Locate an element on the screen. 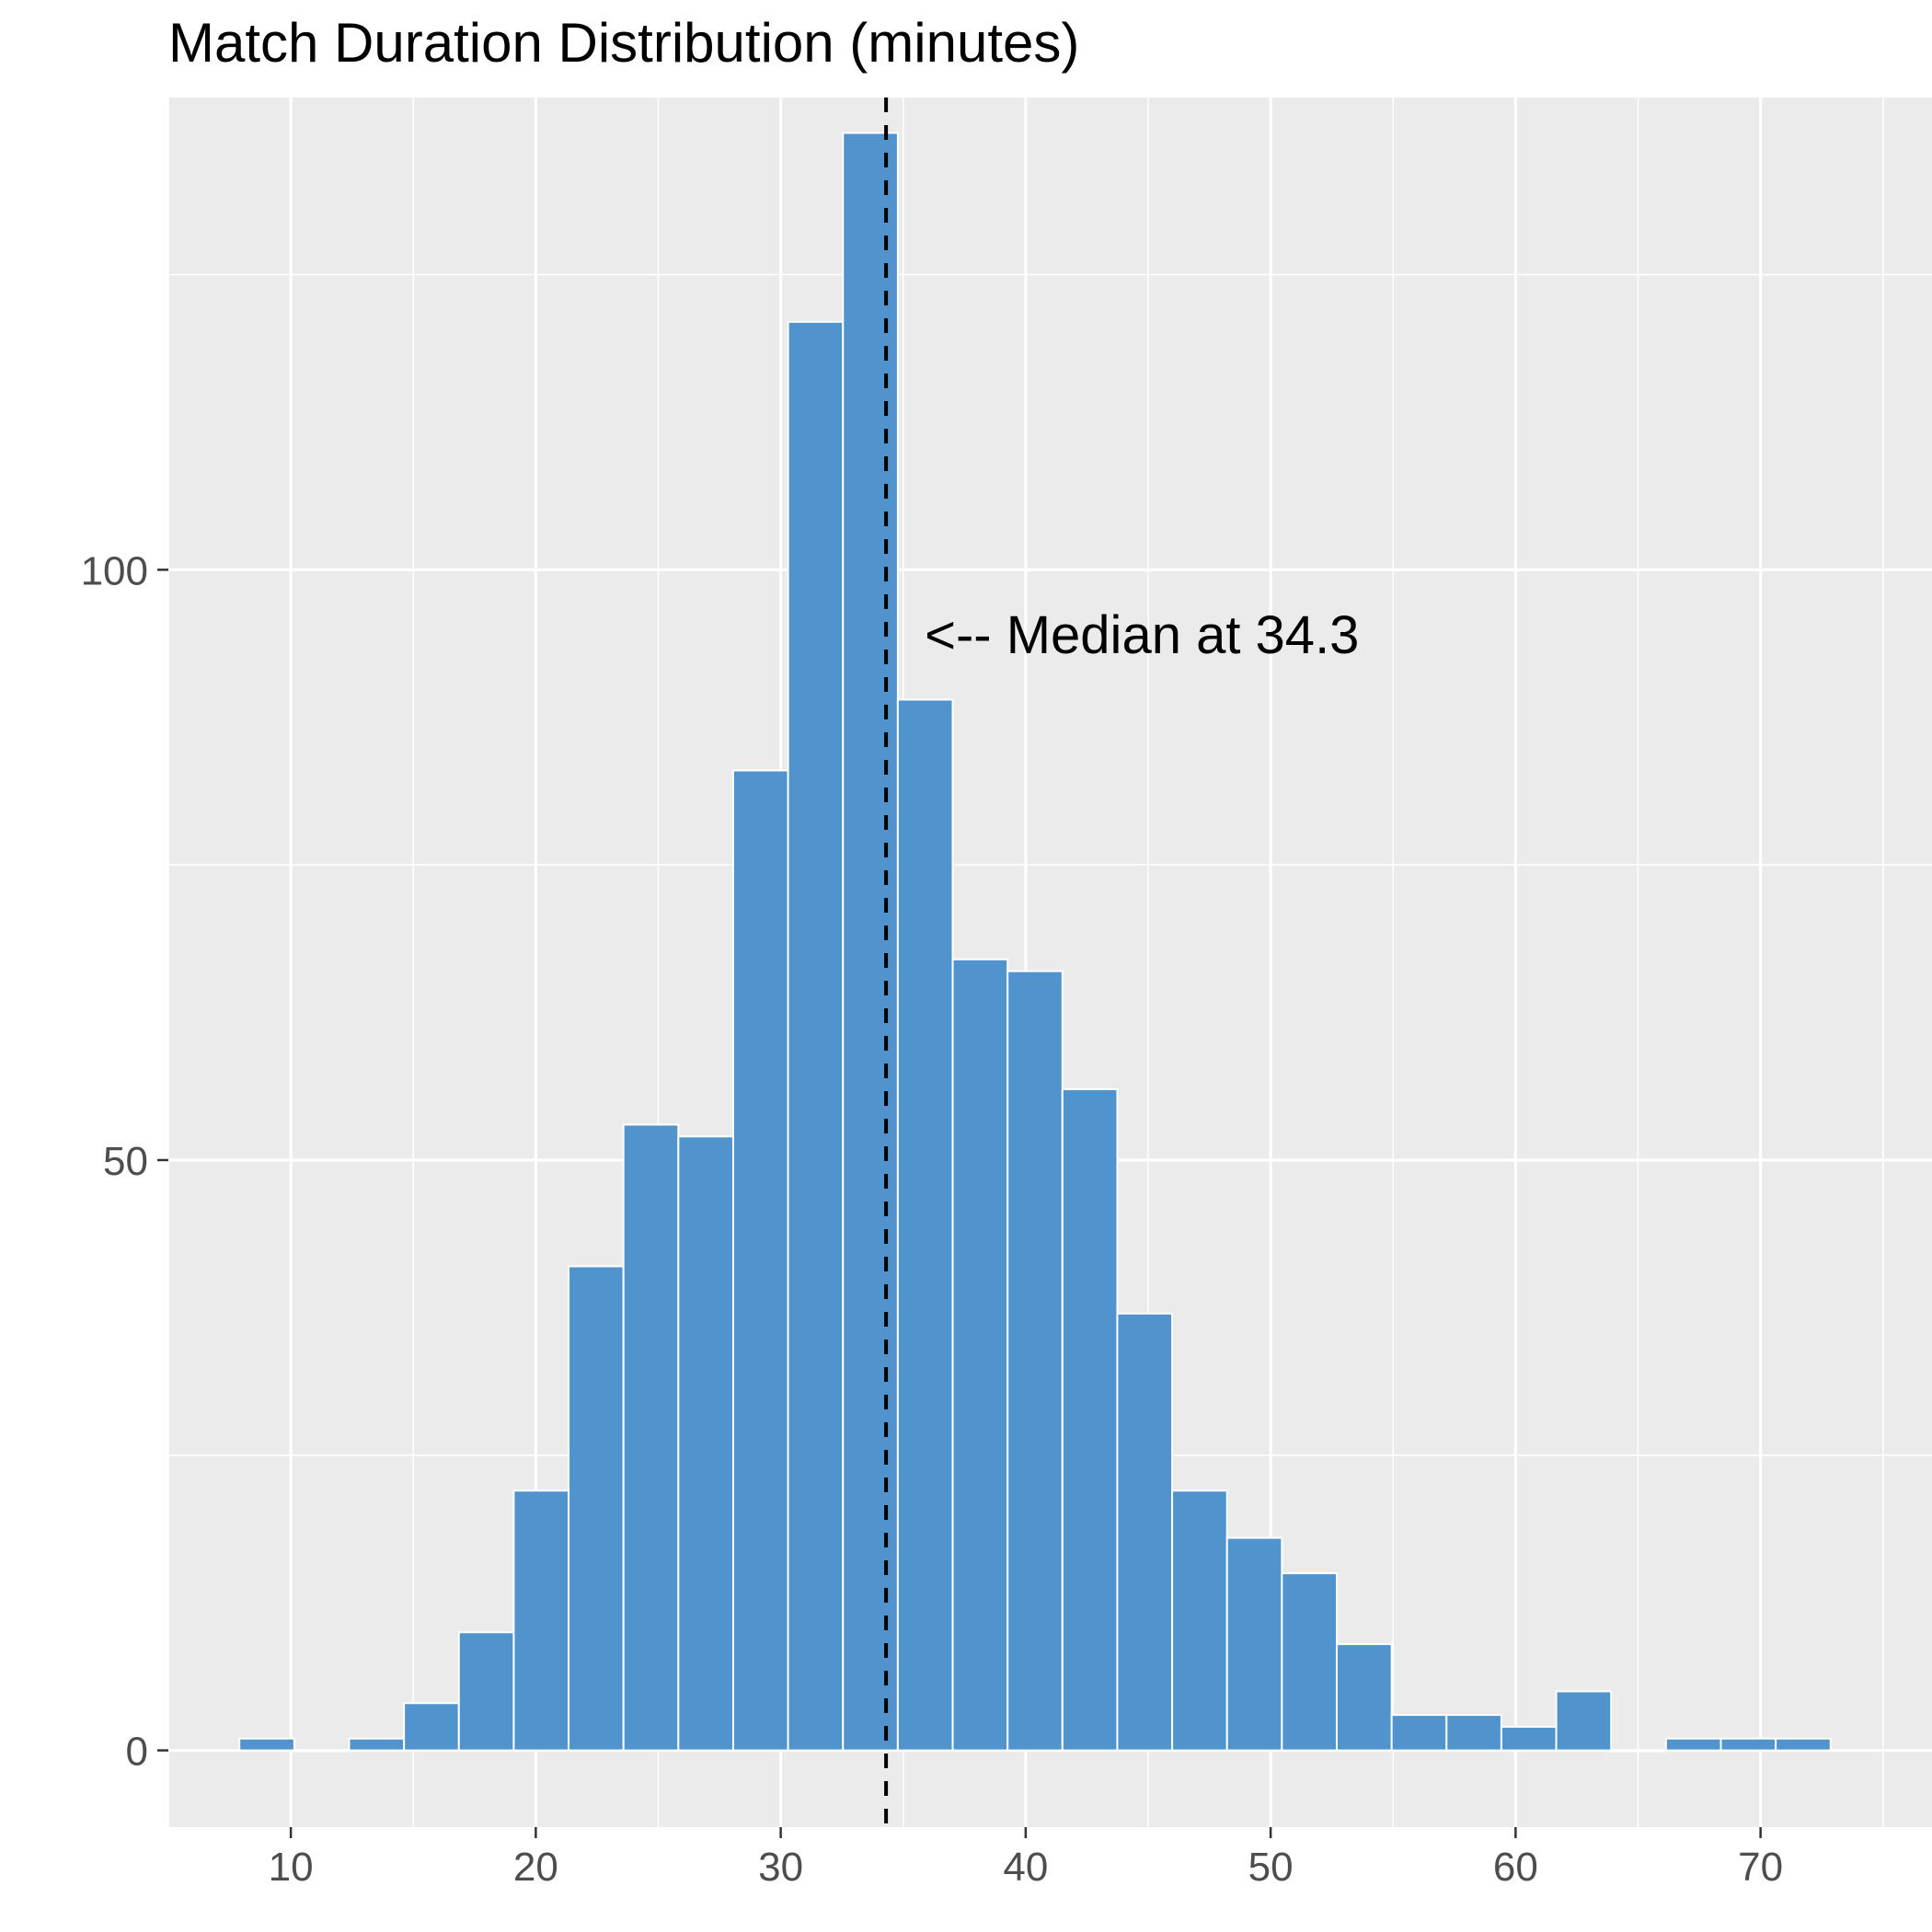 Image resolution: width=1932 pixels, height=1932 pixels. y-axis-ticks: 0 50 100 is located at coordinates (124, 1161).